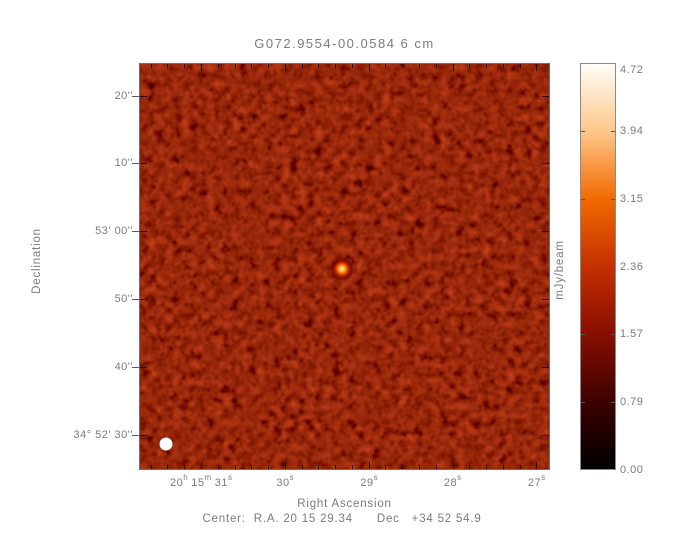 The width and height of the screenshot is (684, 540). Describe the element at coordinates (344, 43) in the screenshot. I see `figure-title: G072.9554-00.0584 6 cm` at that location.